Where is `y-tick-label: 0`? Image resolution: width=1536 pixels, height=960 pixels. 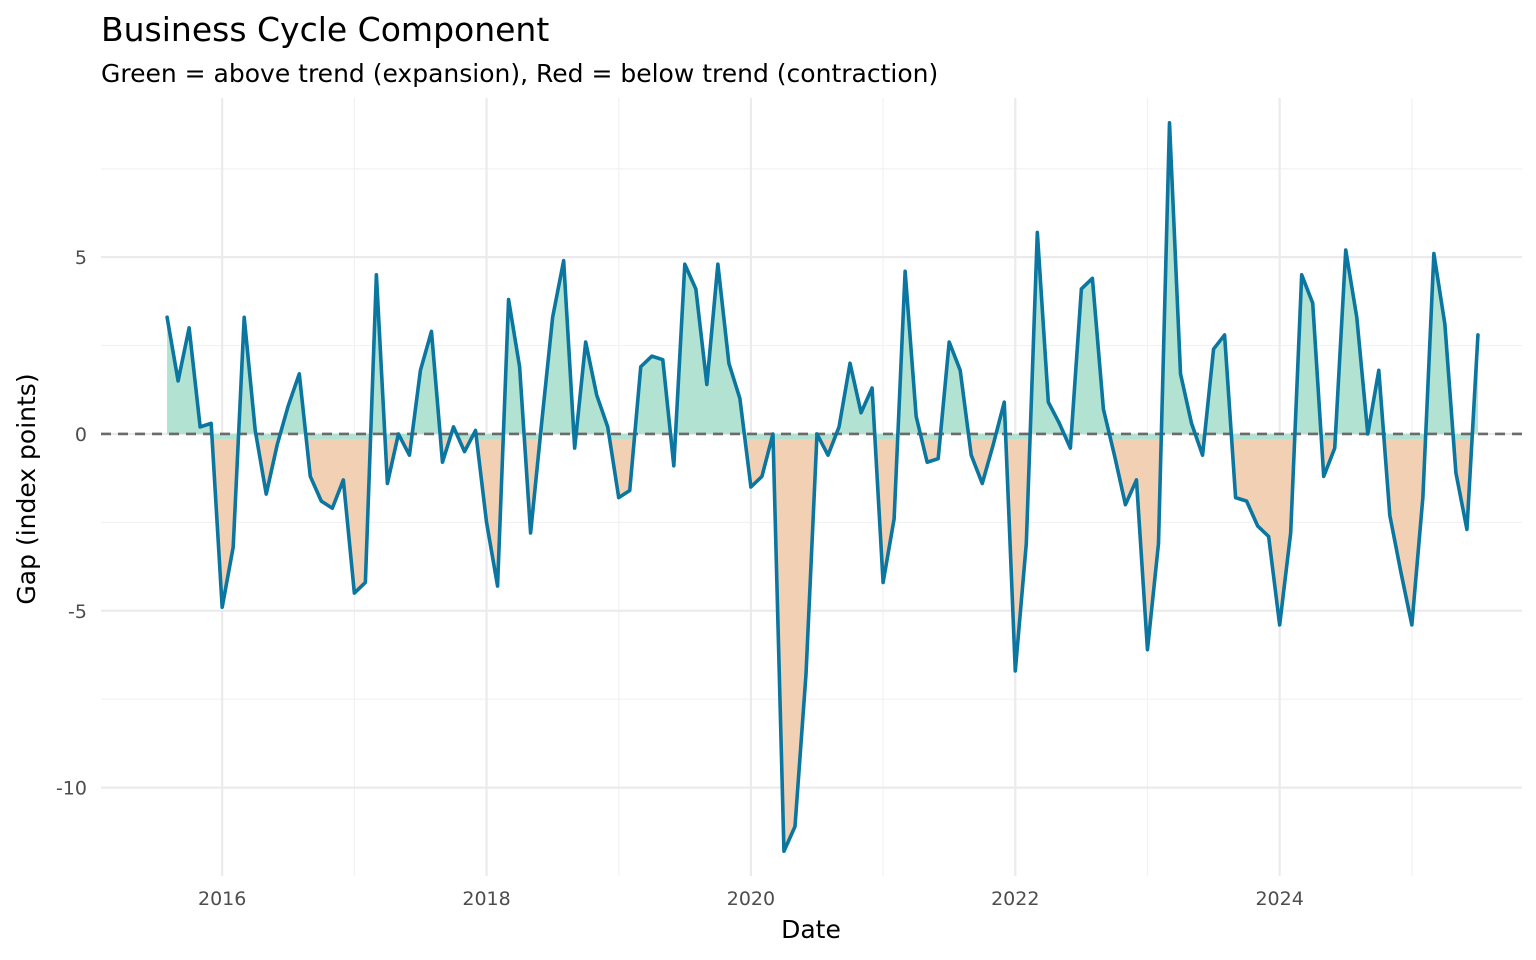 y-tick-label: 0 is located at coordinates (81, 435).